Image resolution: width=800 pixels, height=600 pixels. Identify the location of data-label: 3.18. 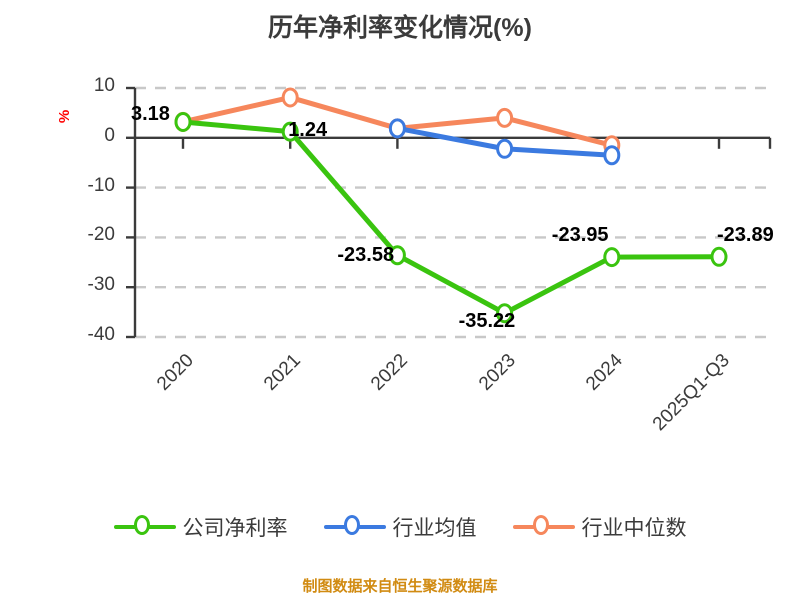
(150, 113).